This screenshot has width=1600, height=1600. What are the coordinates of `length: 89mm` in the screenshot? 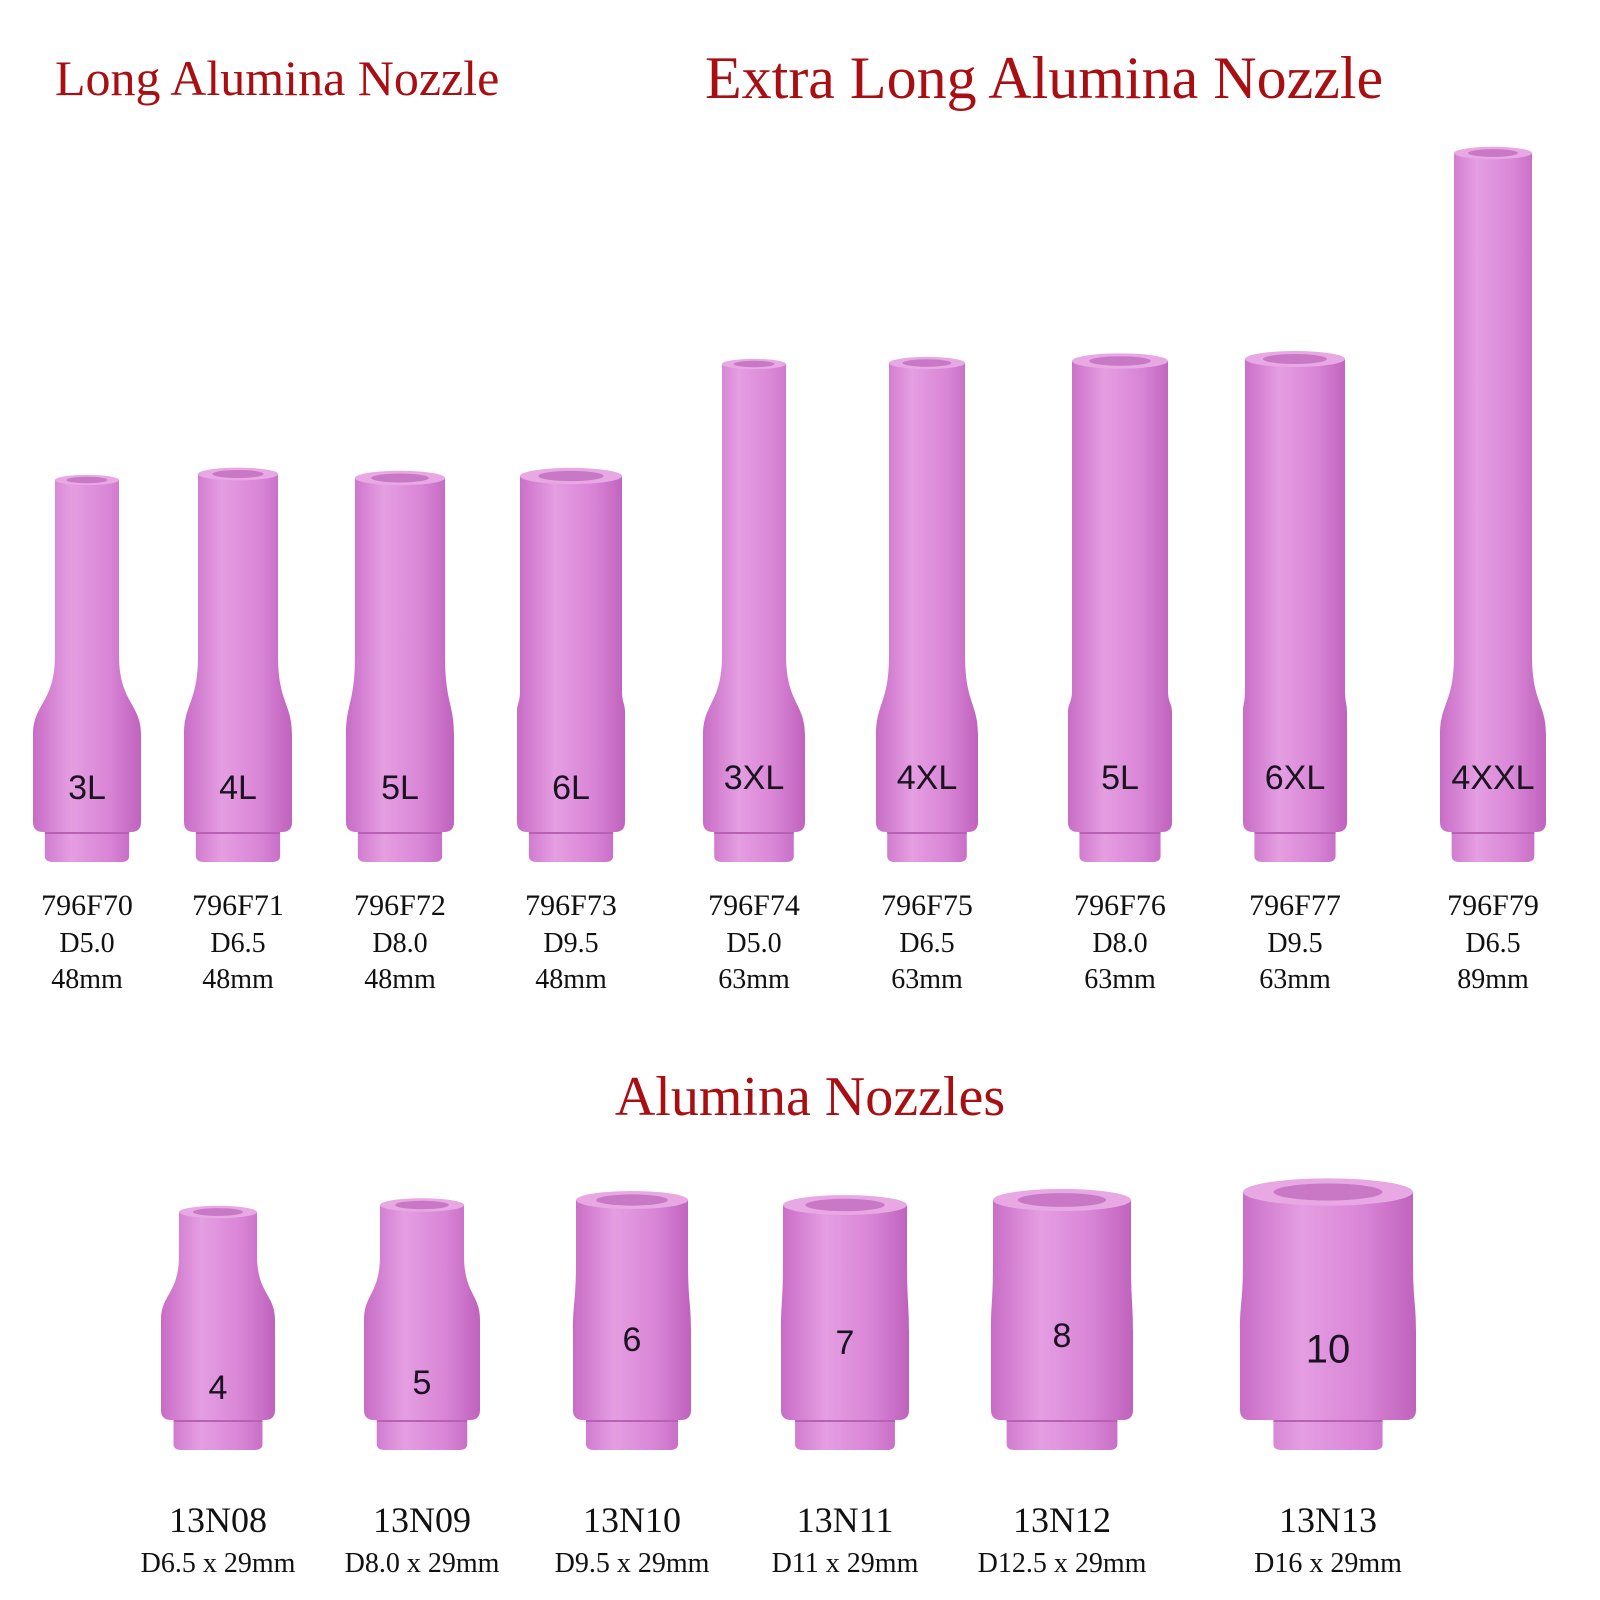 It's located at (1493, 979).